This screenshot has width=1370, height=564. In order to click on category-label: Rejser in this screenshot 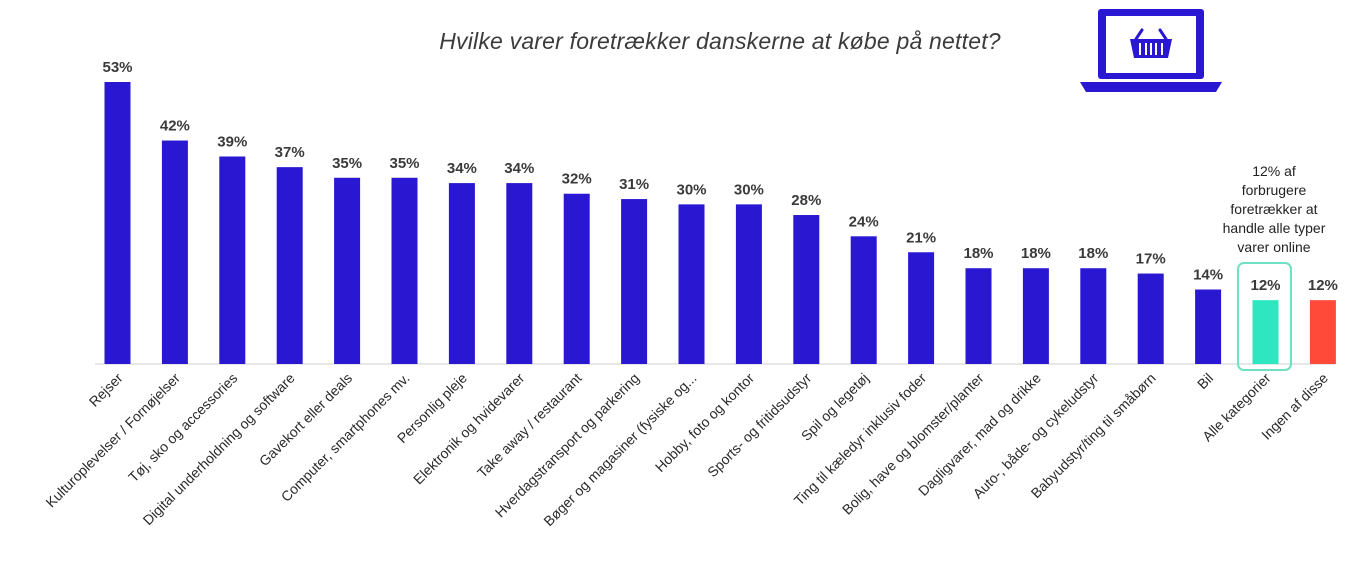, I will do `click(106, 390)`.